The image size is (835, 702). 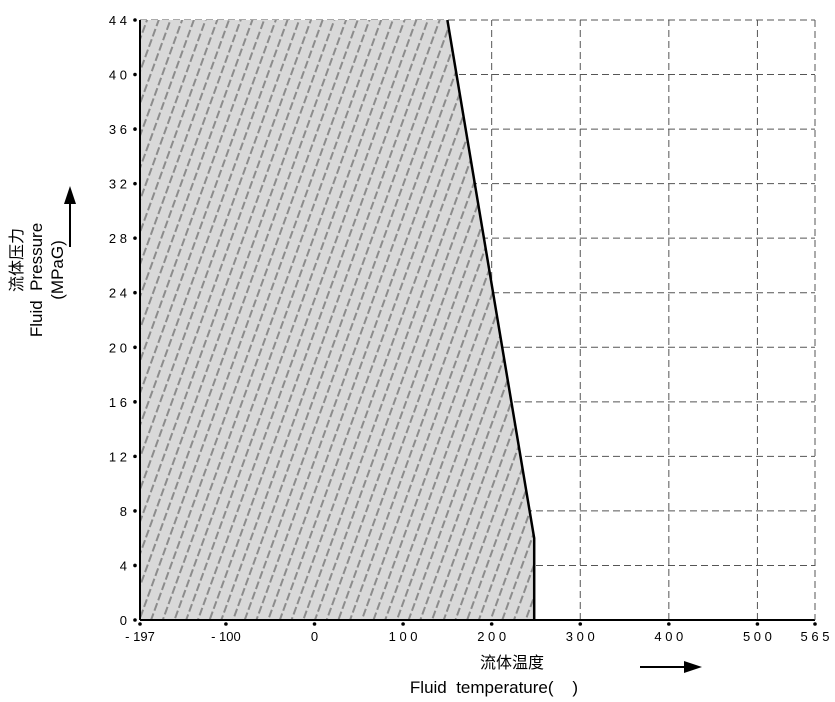 What do you see at coordinates (491, 320) in the screenshot?
I see `boundary-line` at bounding box center [491, 320].